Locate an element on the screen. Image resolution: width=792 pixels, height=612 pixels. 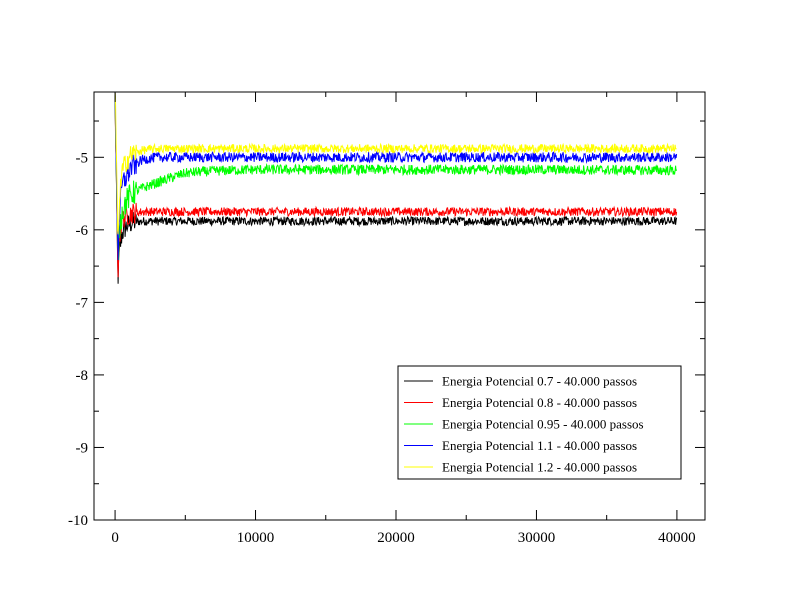
x-tick-label: 30000 is located at coordinates (537, 538).